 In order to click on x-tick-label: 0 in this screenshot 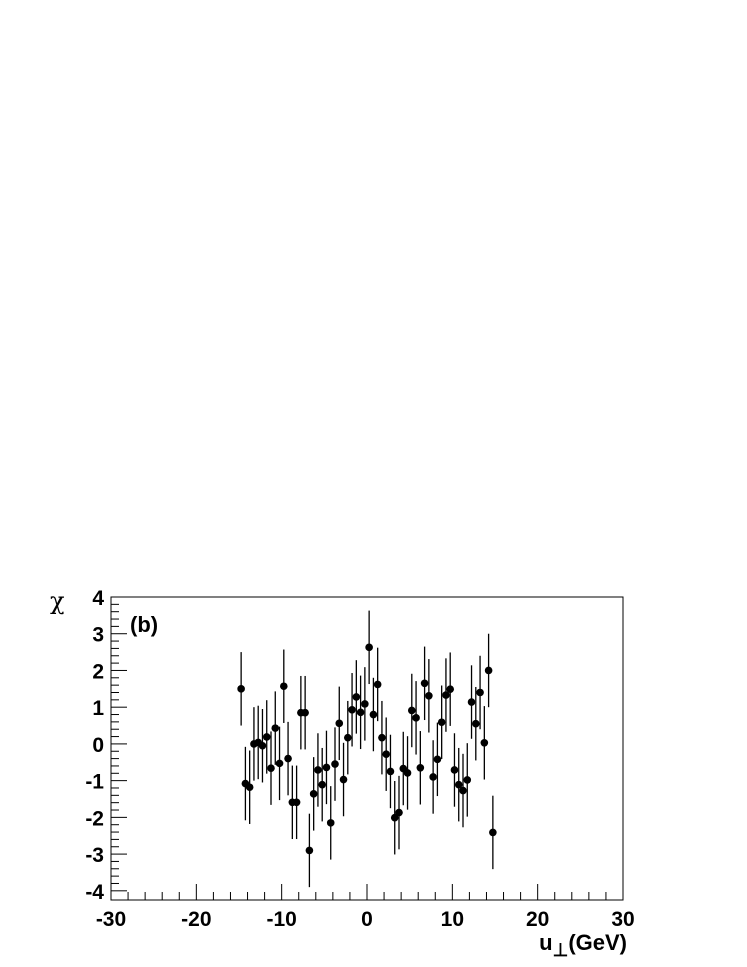, I will do `click(367, 919)`.